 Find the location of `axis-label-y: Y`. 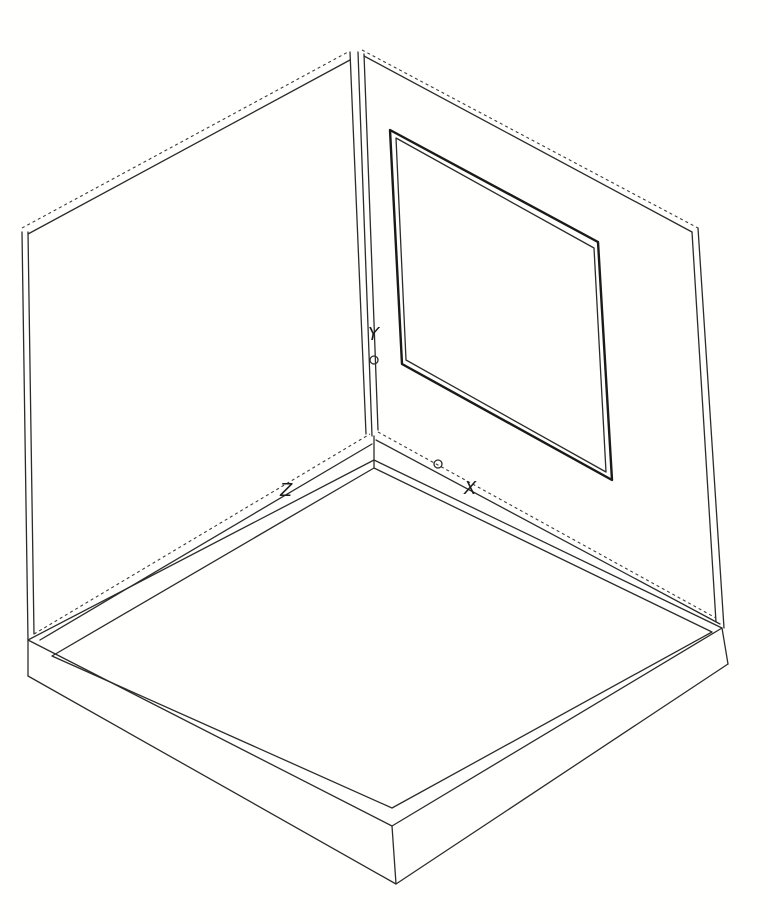

axis-label-y: Y is located at coordinates (374, 334).